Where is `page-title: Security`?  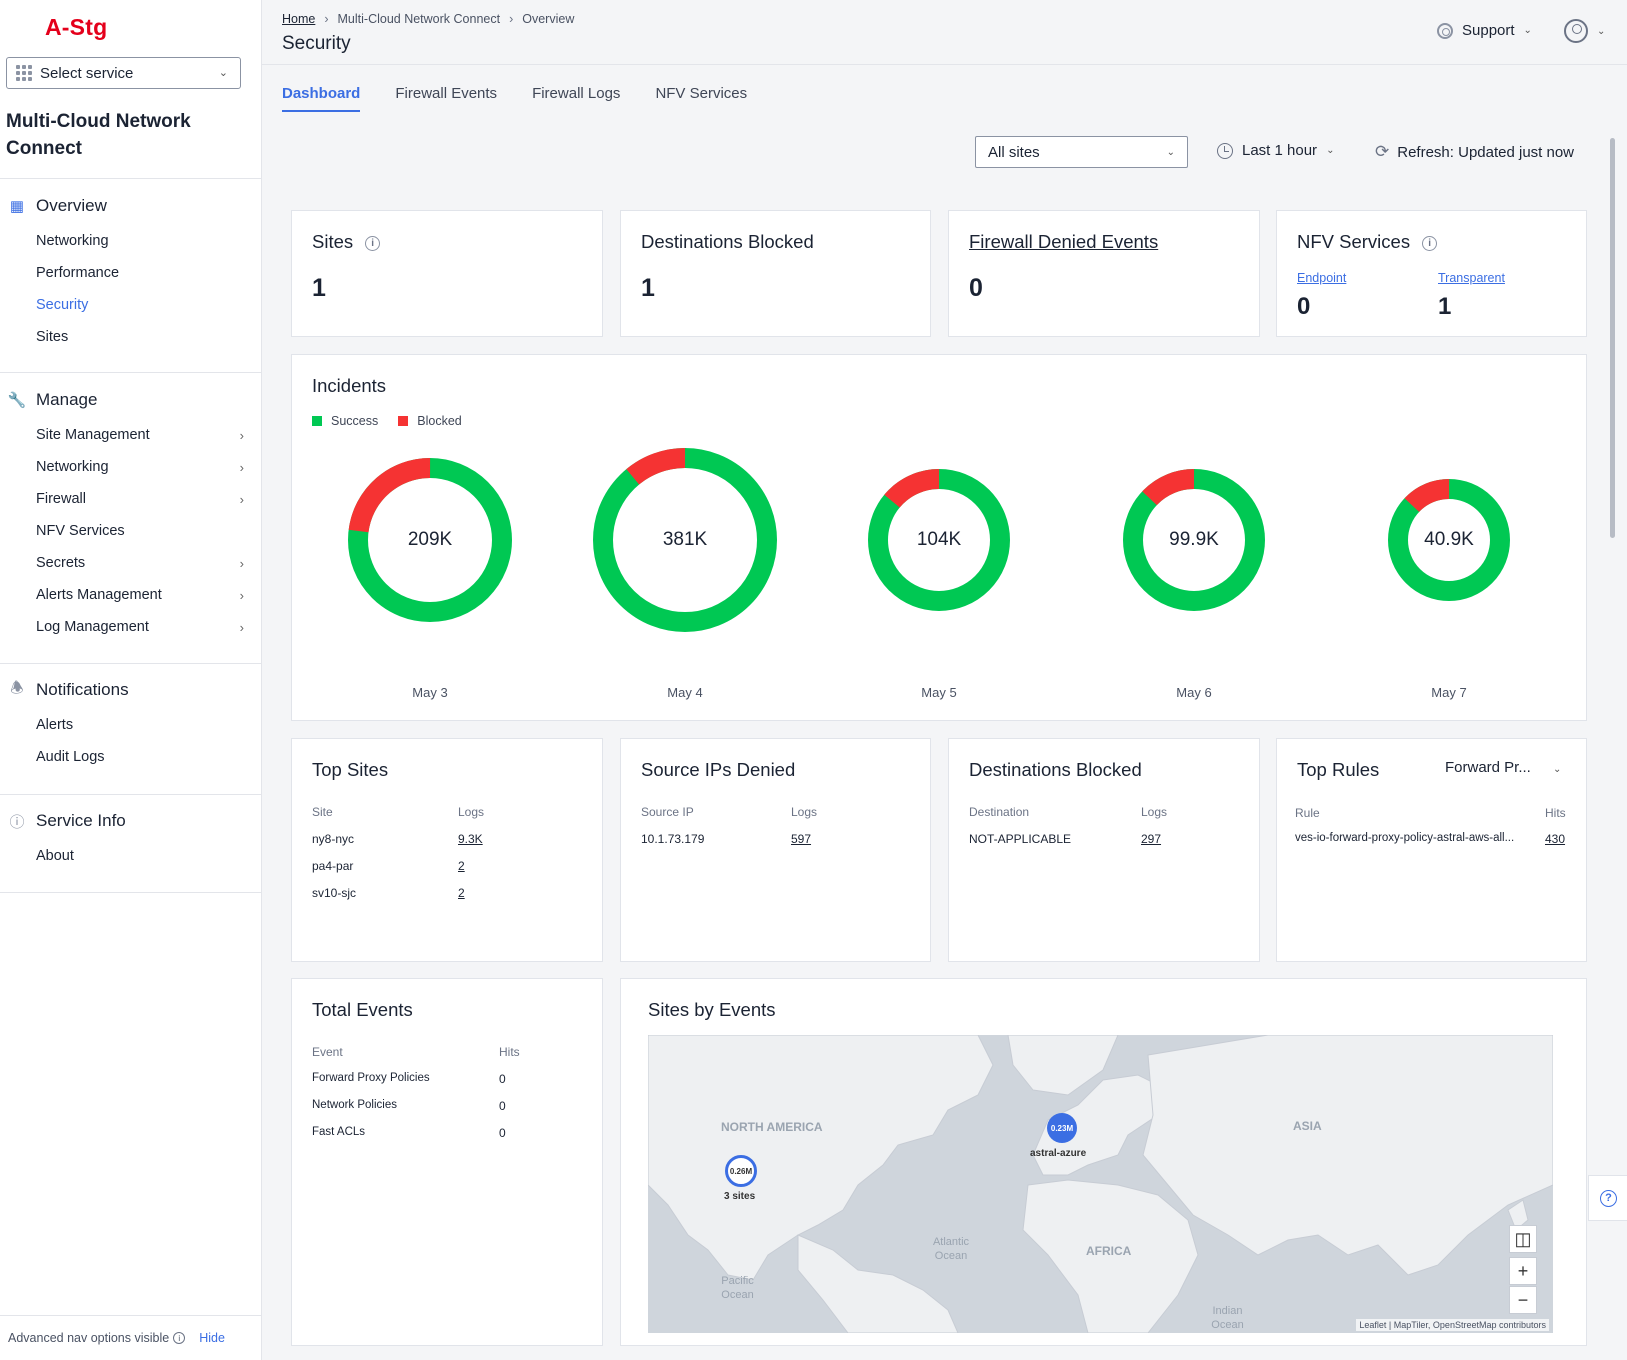 page-title: Security is located at coordinates (316, 43).